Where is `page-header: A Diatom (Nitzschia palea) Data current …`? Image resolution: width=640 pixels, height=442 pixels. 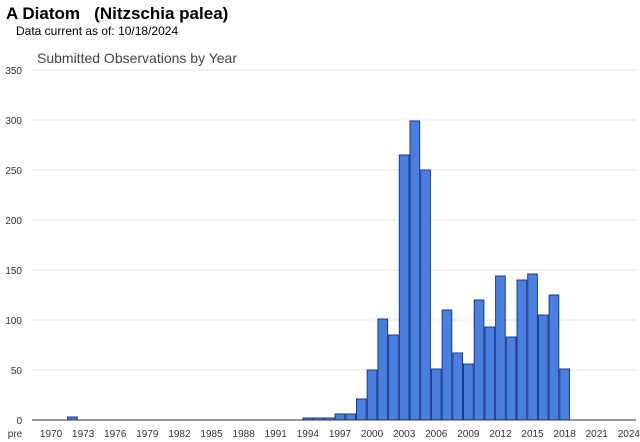
page-header: A Diatom (Nitzschia palea) Data current … is located at coordinates (117, 21).